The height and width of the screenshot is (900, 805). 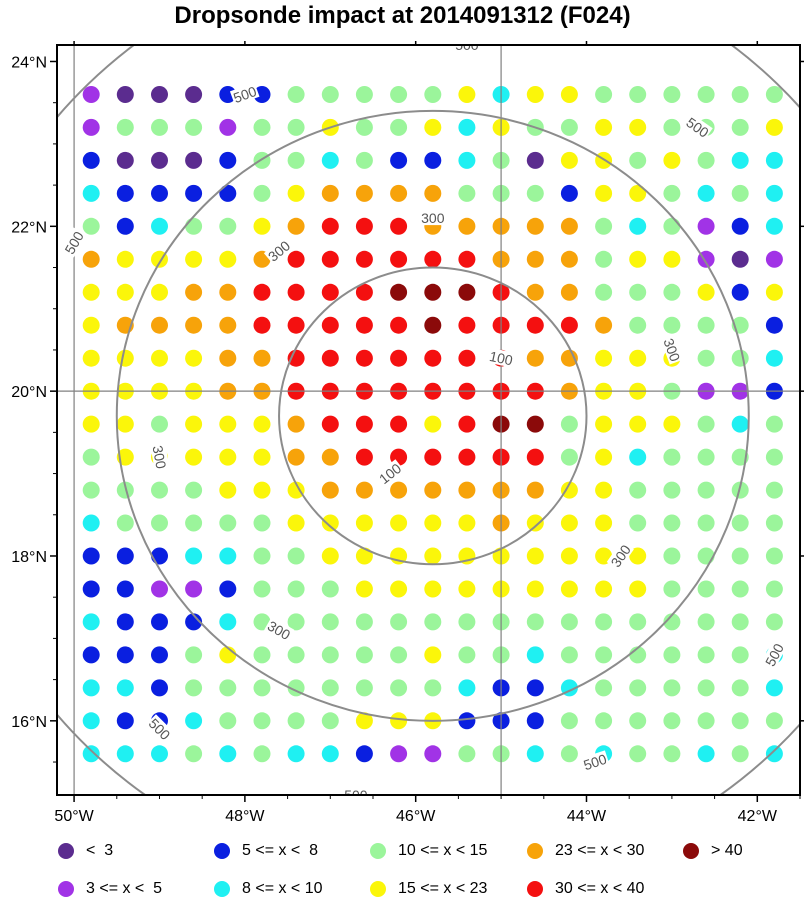 I want to click on legend-label: 23 <= x < 30, so click(x=600, y=850).